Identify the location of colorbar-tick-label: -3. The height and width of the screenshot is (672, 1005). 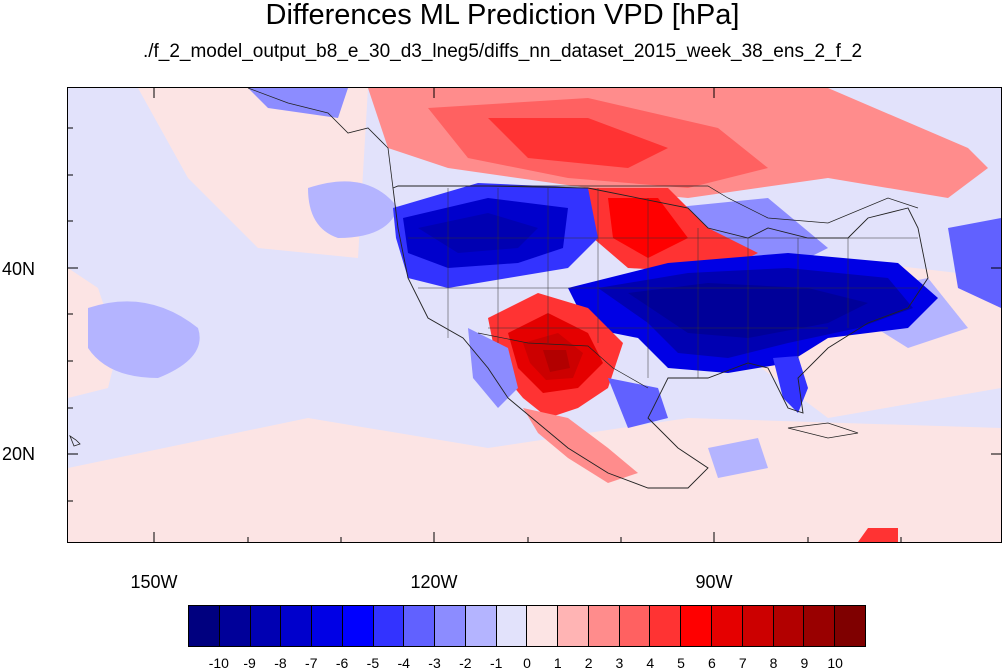
(434, 663).